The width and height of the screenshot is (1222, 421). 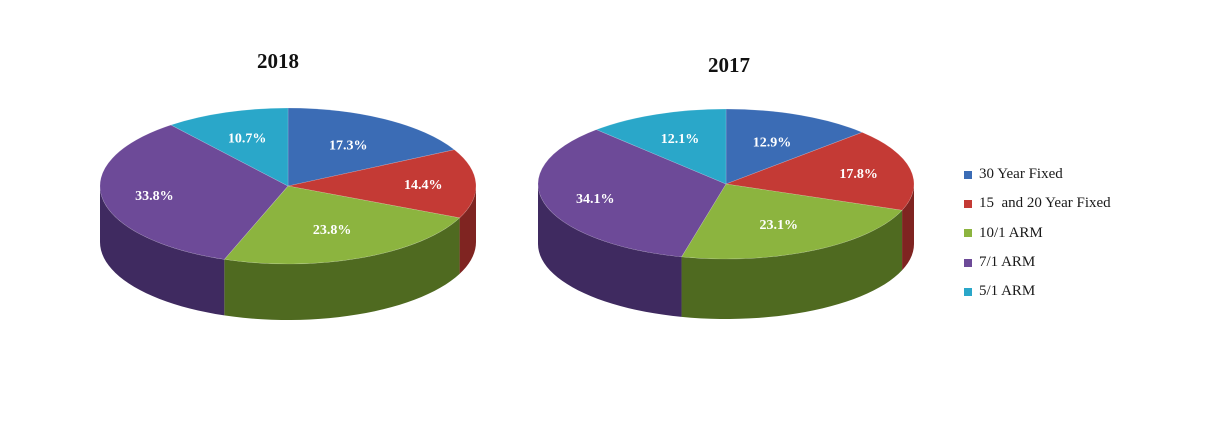 What do you see at coordinates (595, 199) in the screenshot?
I see `data-label: 34.1%` at bounding box center [595, 199].